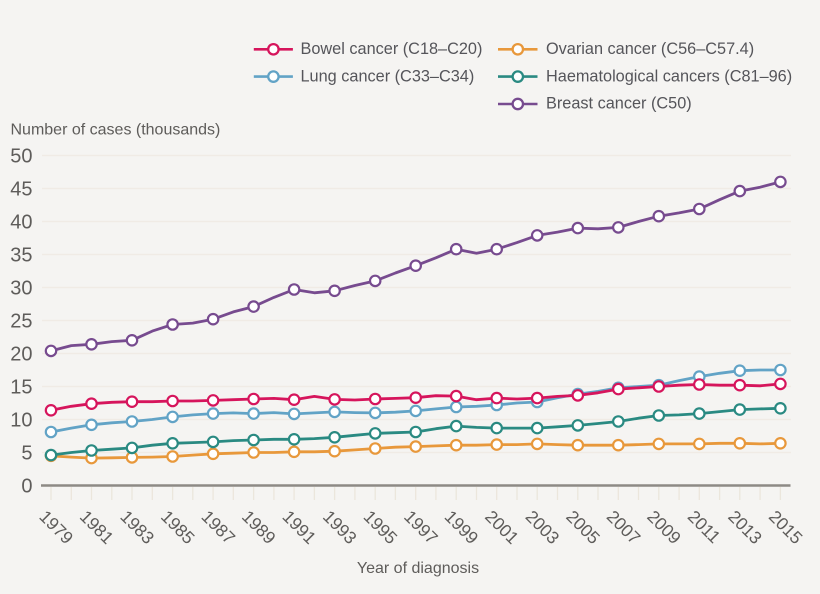 Image resolution: width=820 pixels, height=594 pixels. Describe the element at coordinates (21, 421) in the screenshot. I see `svg-text: 10` at that location.